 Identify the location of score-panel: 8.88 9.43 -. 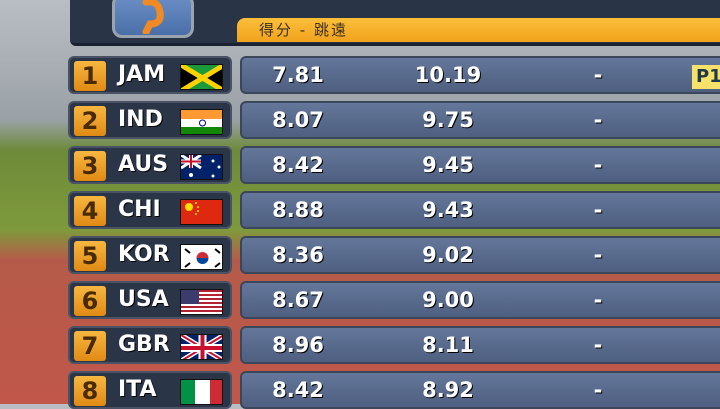
(480, 210).